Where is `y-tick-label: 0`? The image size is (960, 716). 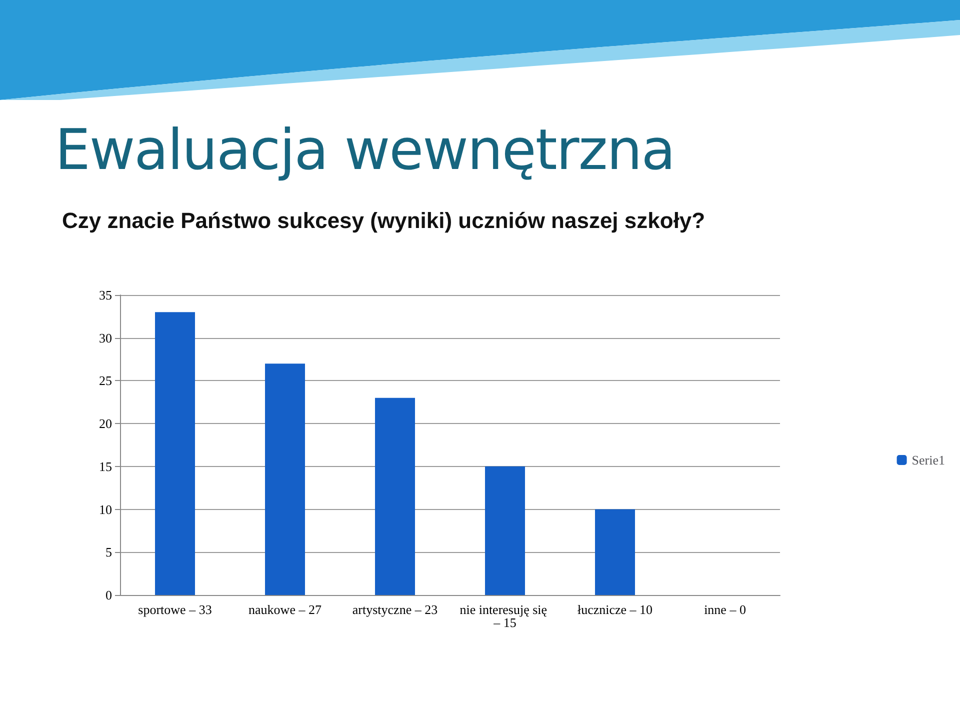
y-tick-label: 0 is located at coordinates (109, 595).